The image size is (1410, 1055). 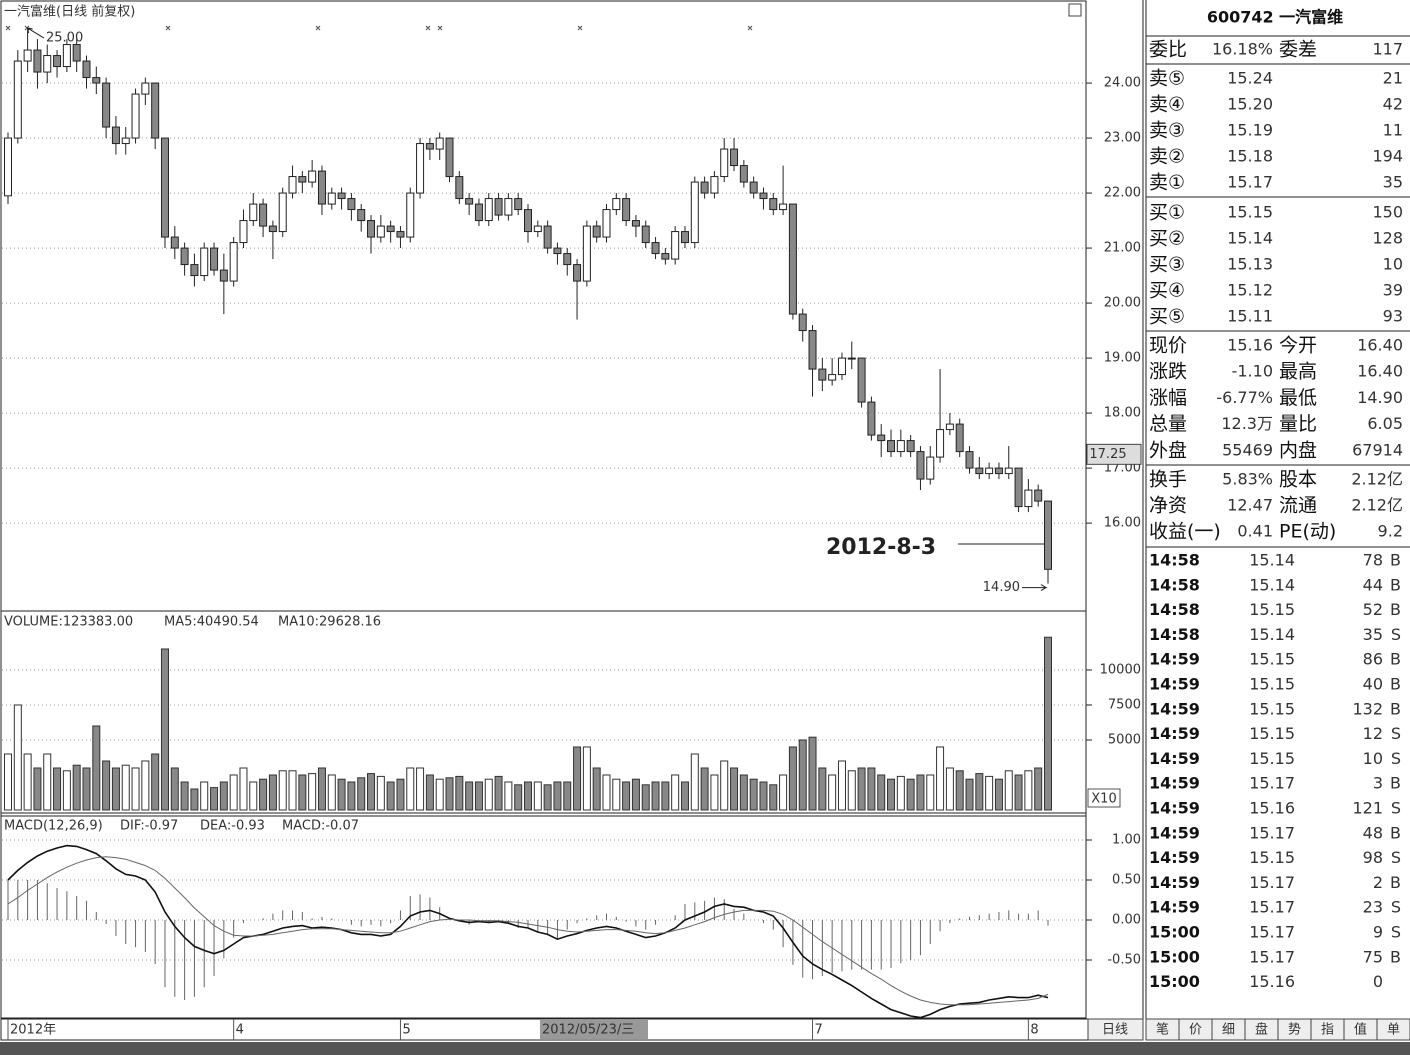 I want to click on period-tab, so click(x=1115, y=1029).